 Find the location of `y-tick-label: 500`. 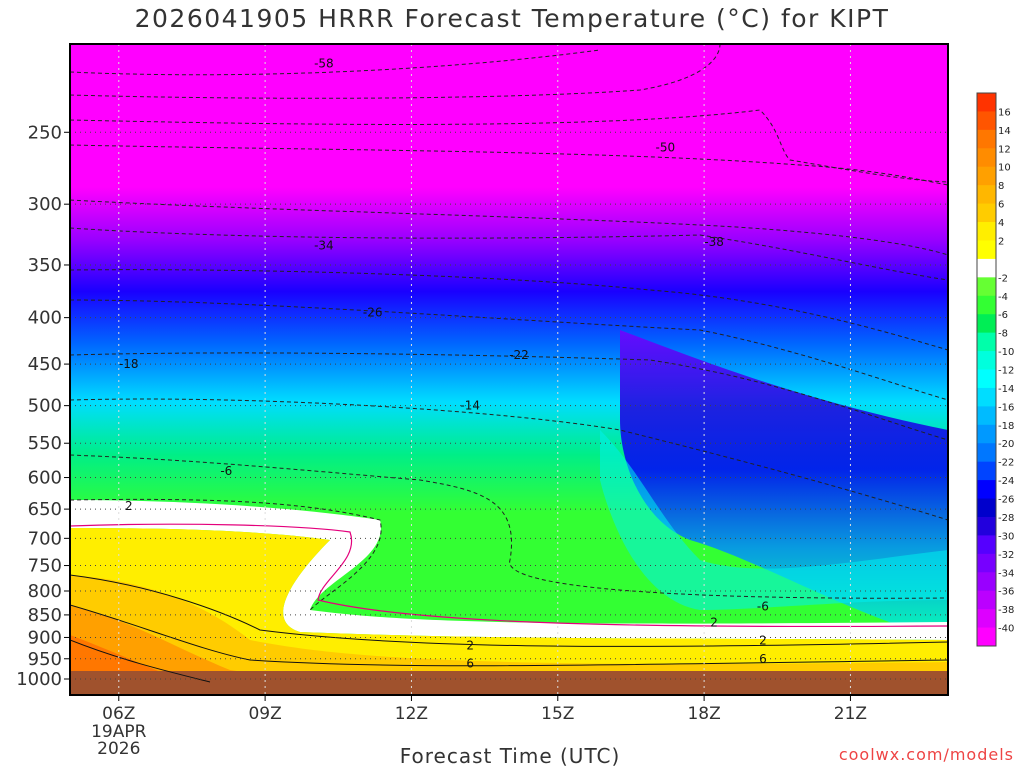

y-tick-label: 500 is located at coordinates (45, 406).